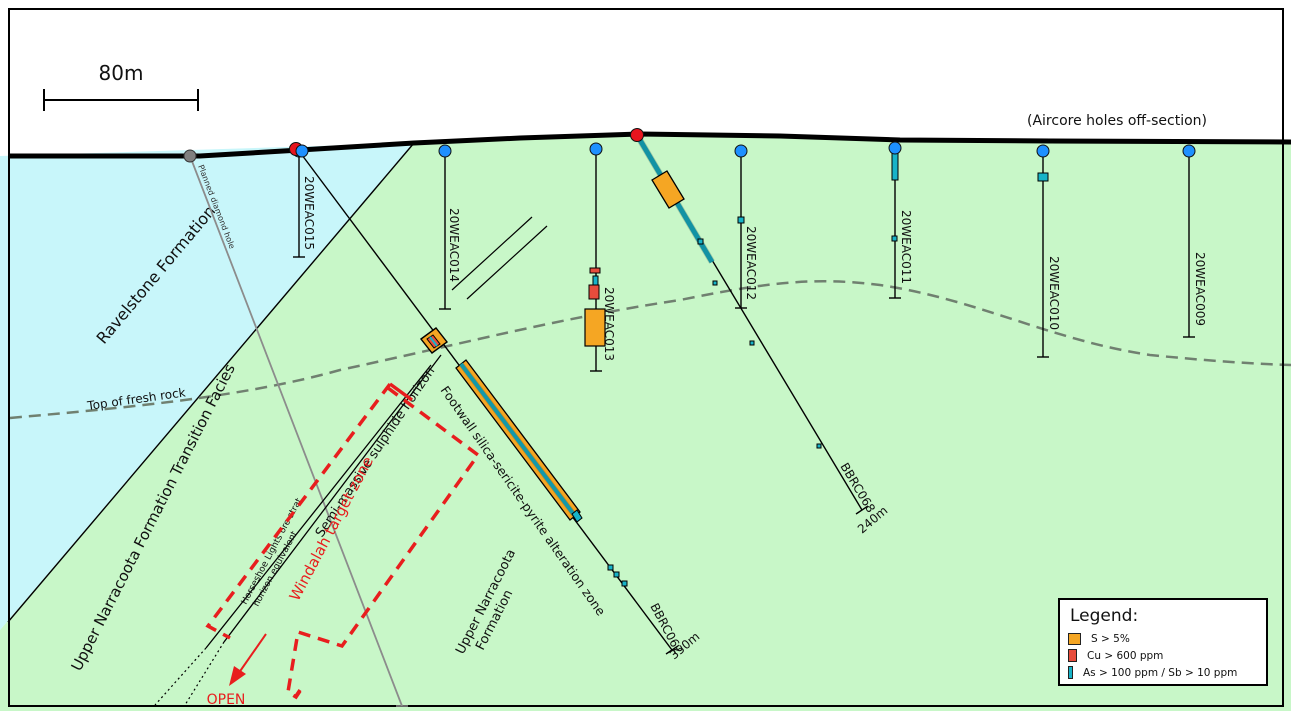  I want to click on aircore-hole-20weac010: 20WEAC010, so click(1048, 251).